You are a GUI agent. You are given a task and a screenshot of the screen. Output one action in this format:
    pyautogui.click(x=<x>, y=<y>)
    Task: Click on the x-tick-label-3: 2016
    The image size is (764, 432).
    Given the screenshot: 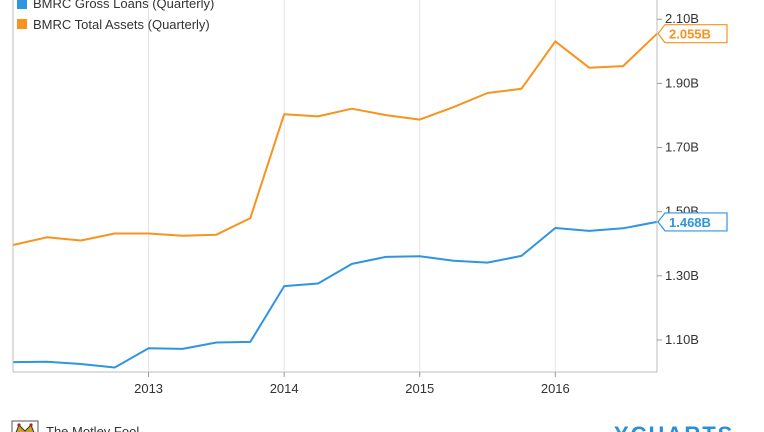 What is the action you would take?
    pyautogui.click(x=555, y=388)
    